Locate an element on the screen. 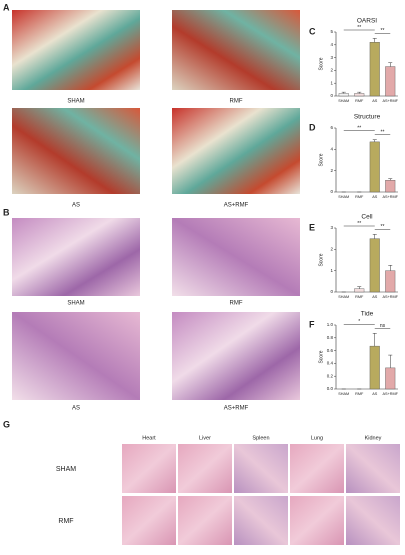 The height and width of the screenshot is (555, 405). panel-label: D is located at coordinates (312, 127).